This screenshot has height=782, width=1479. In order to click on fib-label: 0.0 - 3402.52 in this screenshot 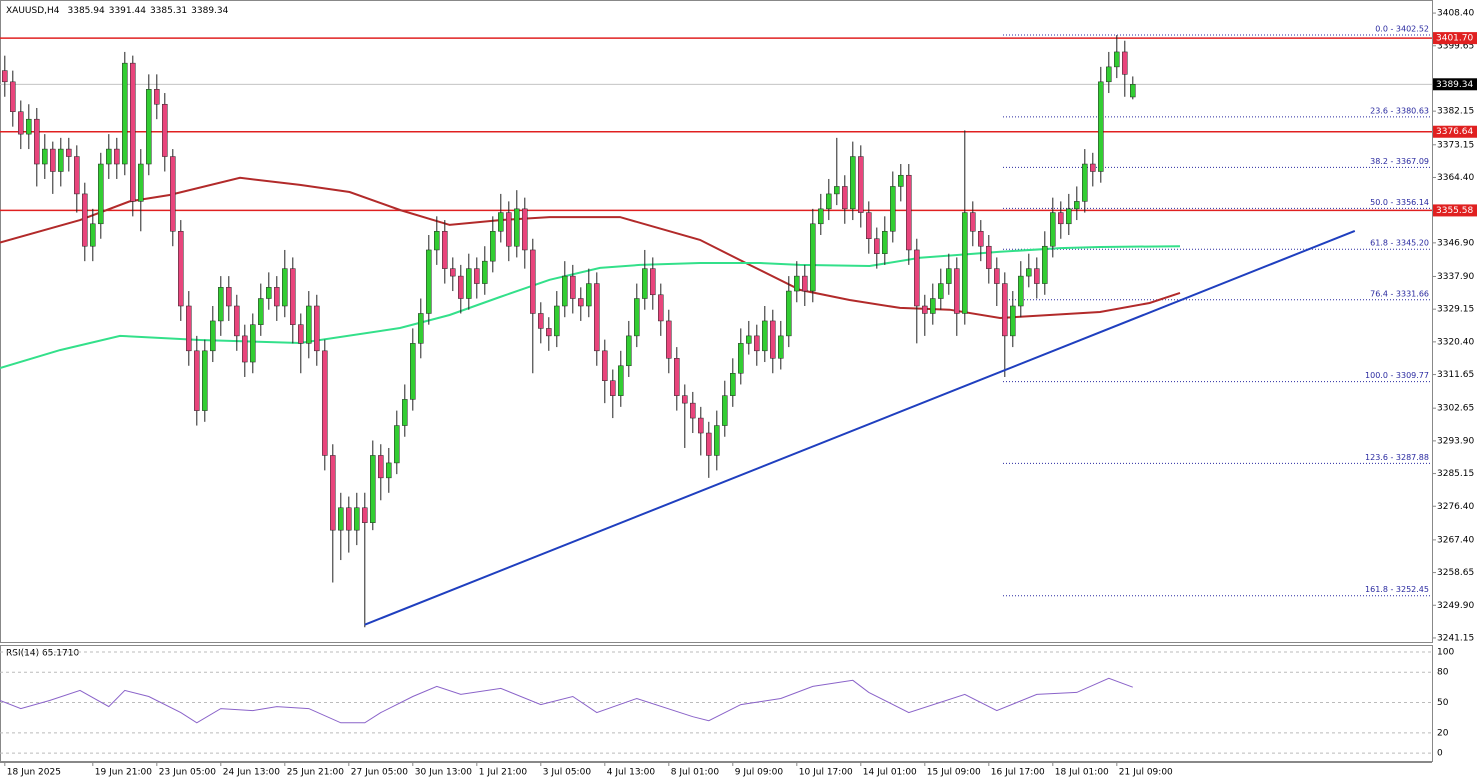, I will do `click(1402, 29)`.